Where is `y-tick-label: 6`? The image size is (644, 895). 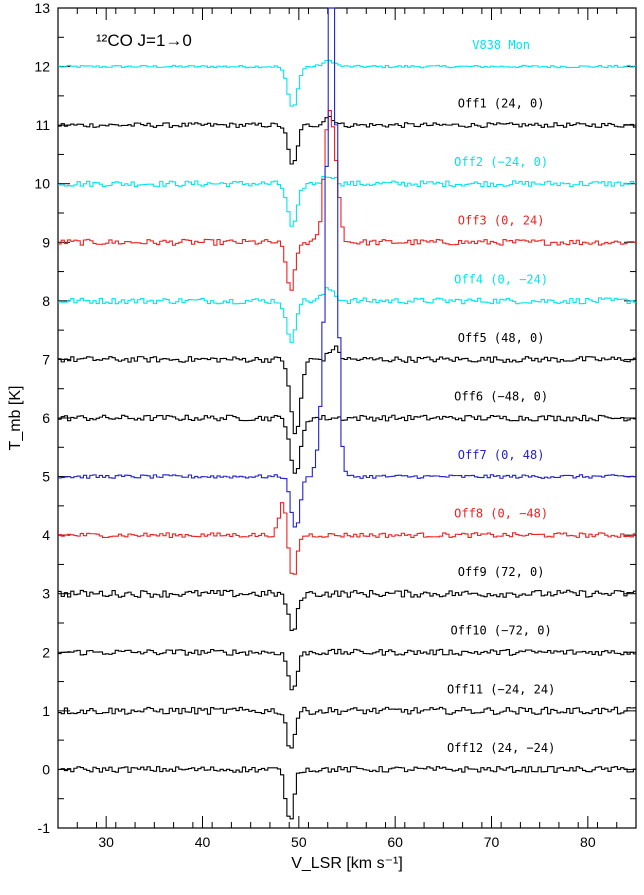
y-tick-label: 6 is located at coordinates (46, 418).